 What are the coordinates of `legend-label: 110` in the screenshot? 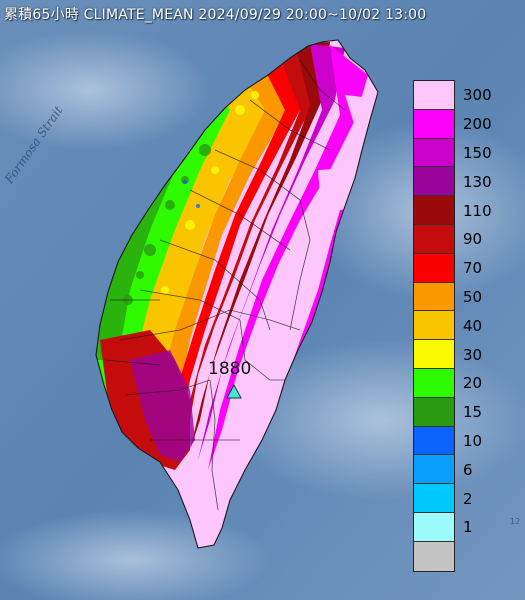 It's located at (477, 210).